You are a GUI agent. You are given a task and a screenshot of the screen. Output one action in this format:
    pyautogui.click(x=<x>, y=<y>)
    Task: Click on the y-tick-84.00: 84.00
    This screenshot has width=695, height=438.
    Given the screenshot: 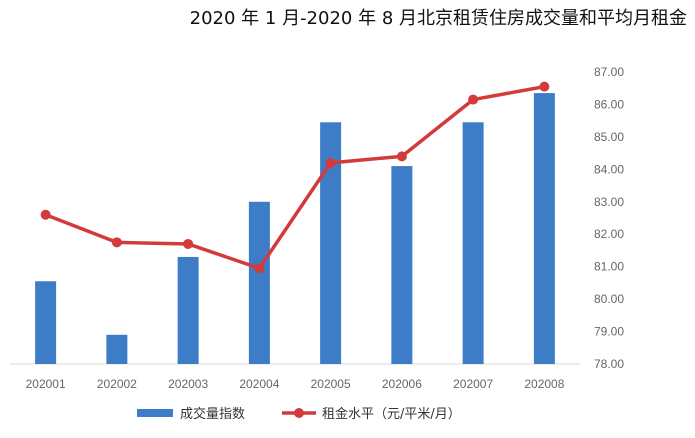 What is the action you would take?
    pyautogui.click(x=609, y=169)
    